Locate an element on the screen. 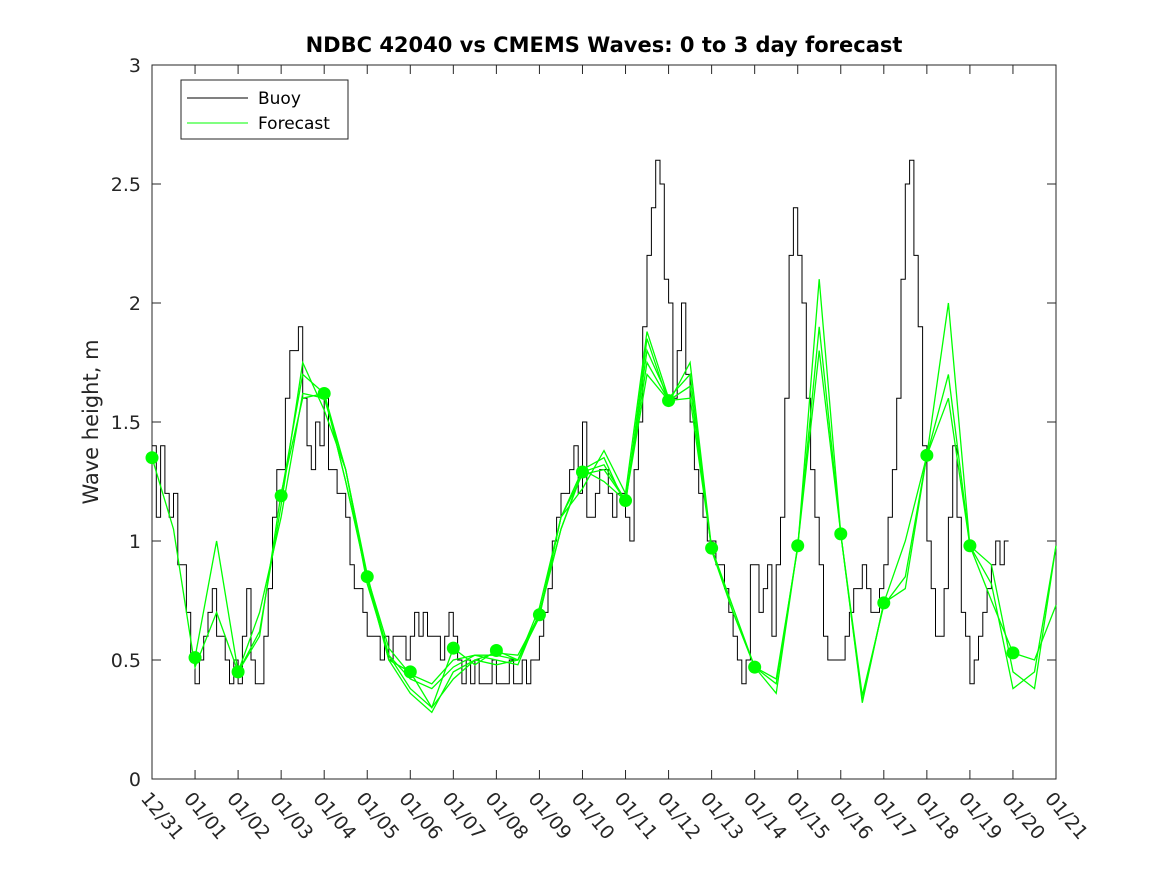 Image resolution: width=1167 pixels, height=875 pixels. y-tick-label: 0.5 is located at coordinates (126, 661).